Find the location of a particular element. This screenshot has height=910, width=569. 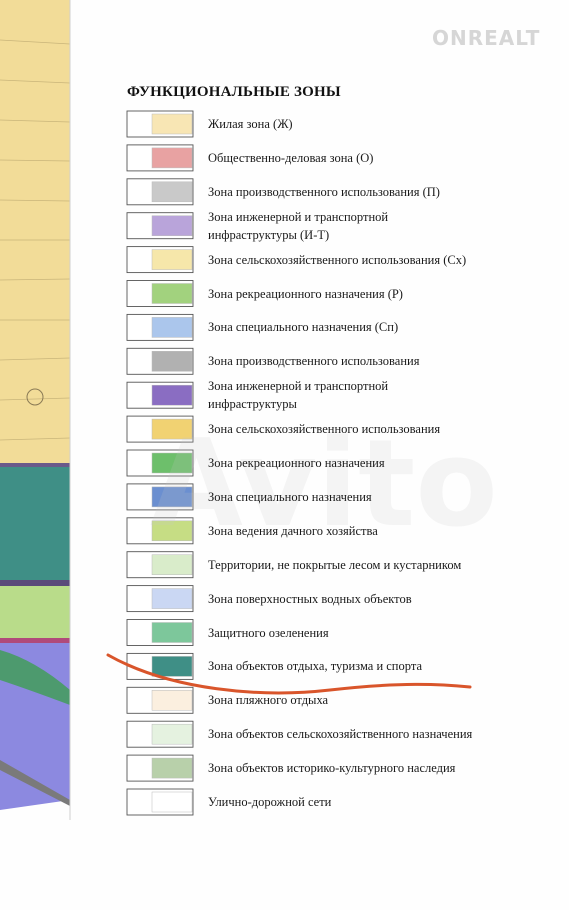

legend-label: Зона специального назначения (Сп) is located at coordinates (303, 327).